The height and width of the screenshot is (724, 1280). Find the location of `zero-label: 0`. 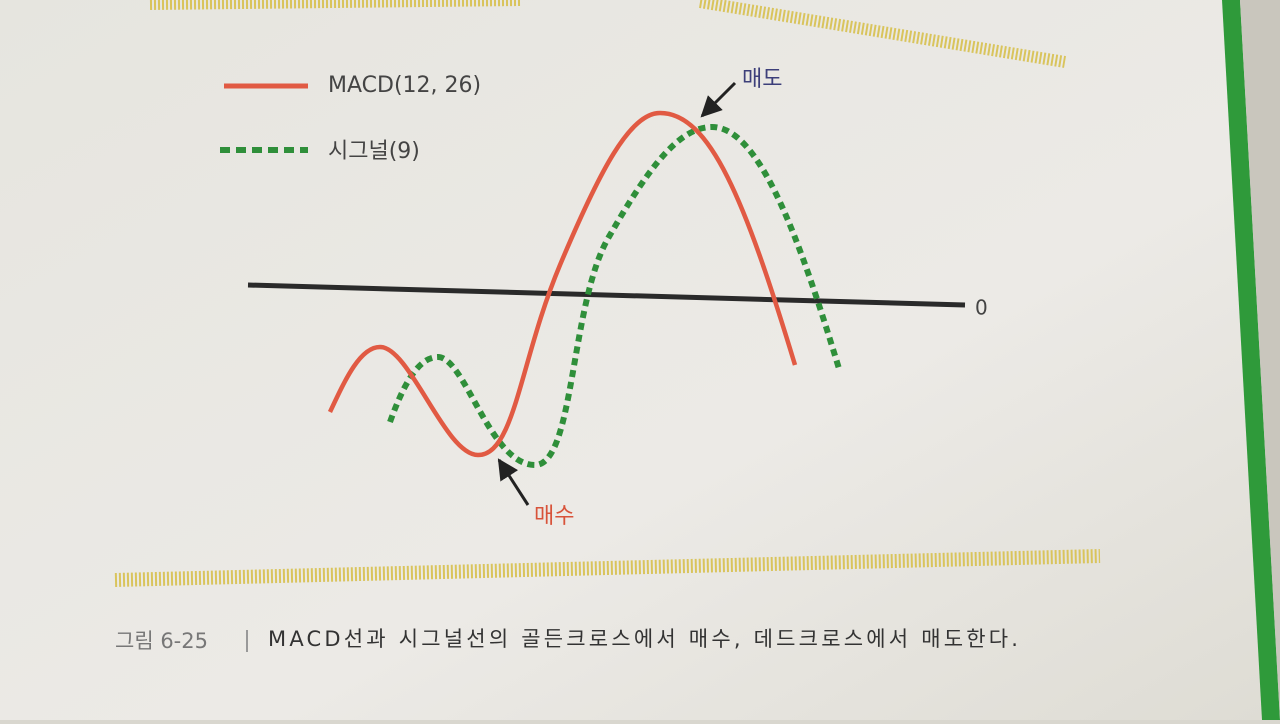

zero-label: 0 is located at coordinates (981, 308).